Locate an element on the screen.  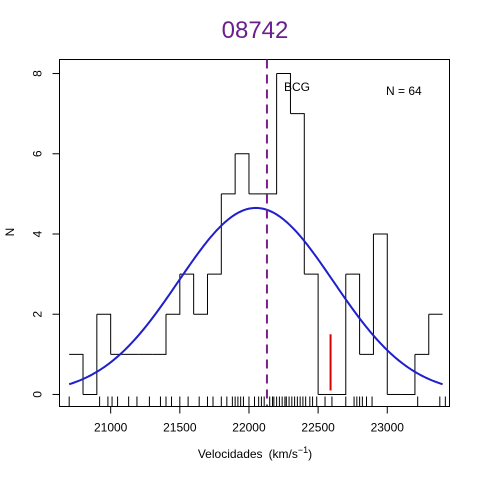
y-tick-label: 8 is located at coordinates (37, 73).